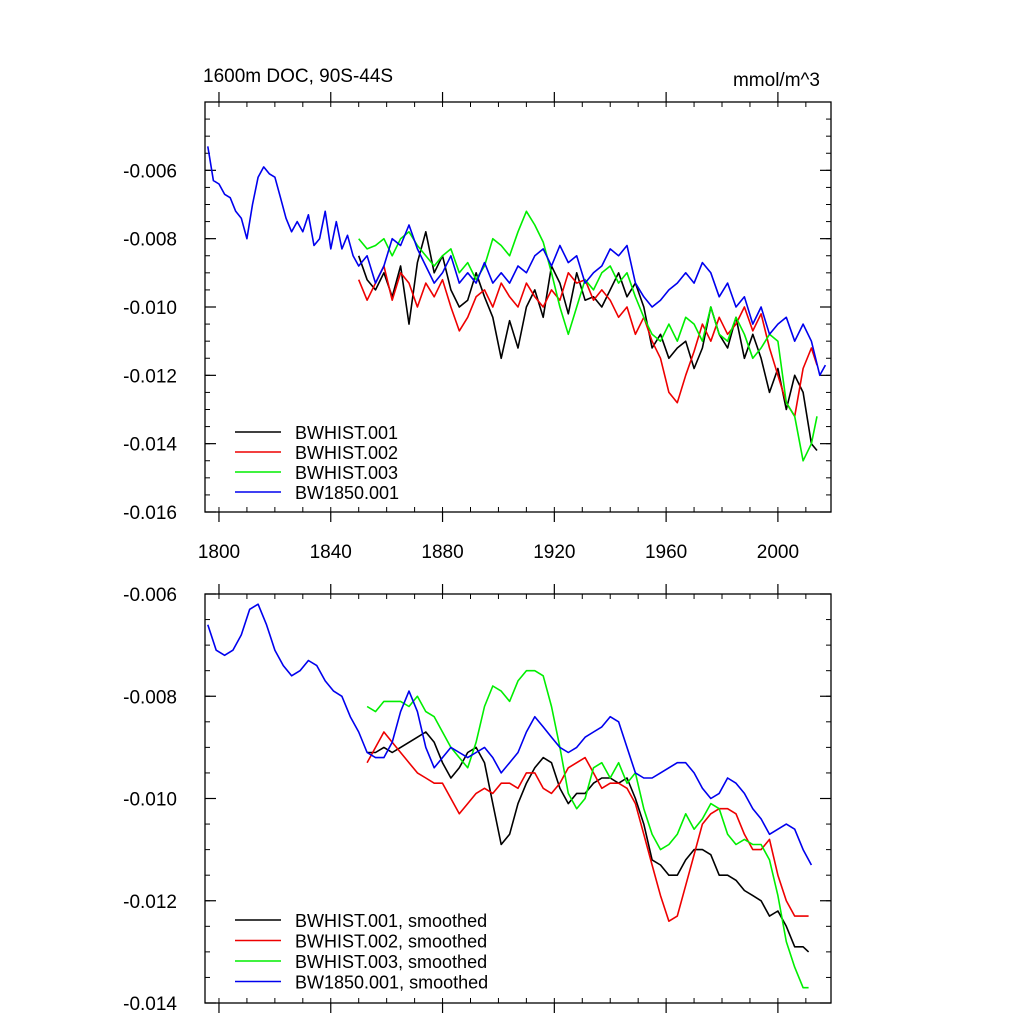 This screenshot has width=1024, height=1024. I want to click on x-tick-label: 1880, so click(442, 552).